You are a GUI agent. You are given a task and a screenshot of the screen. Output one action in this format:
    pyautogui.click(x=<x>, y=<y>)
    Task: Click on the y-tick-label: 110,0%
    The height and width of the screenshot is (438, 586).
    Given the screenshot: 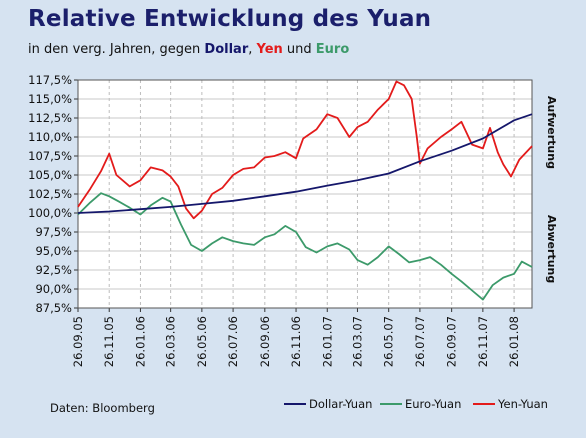 What is the action you would take?
    pyautogui.click(x=50, y=137)
    